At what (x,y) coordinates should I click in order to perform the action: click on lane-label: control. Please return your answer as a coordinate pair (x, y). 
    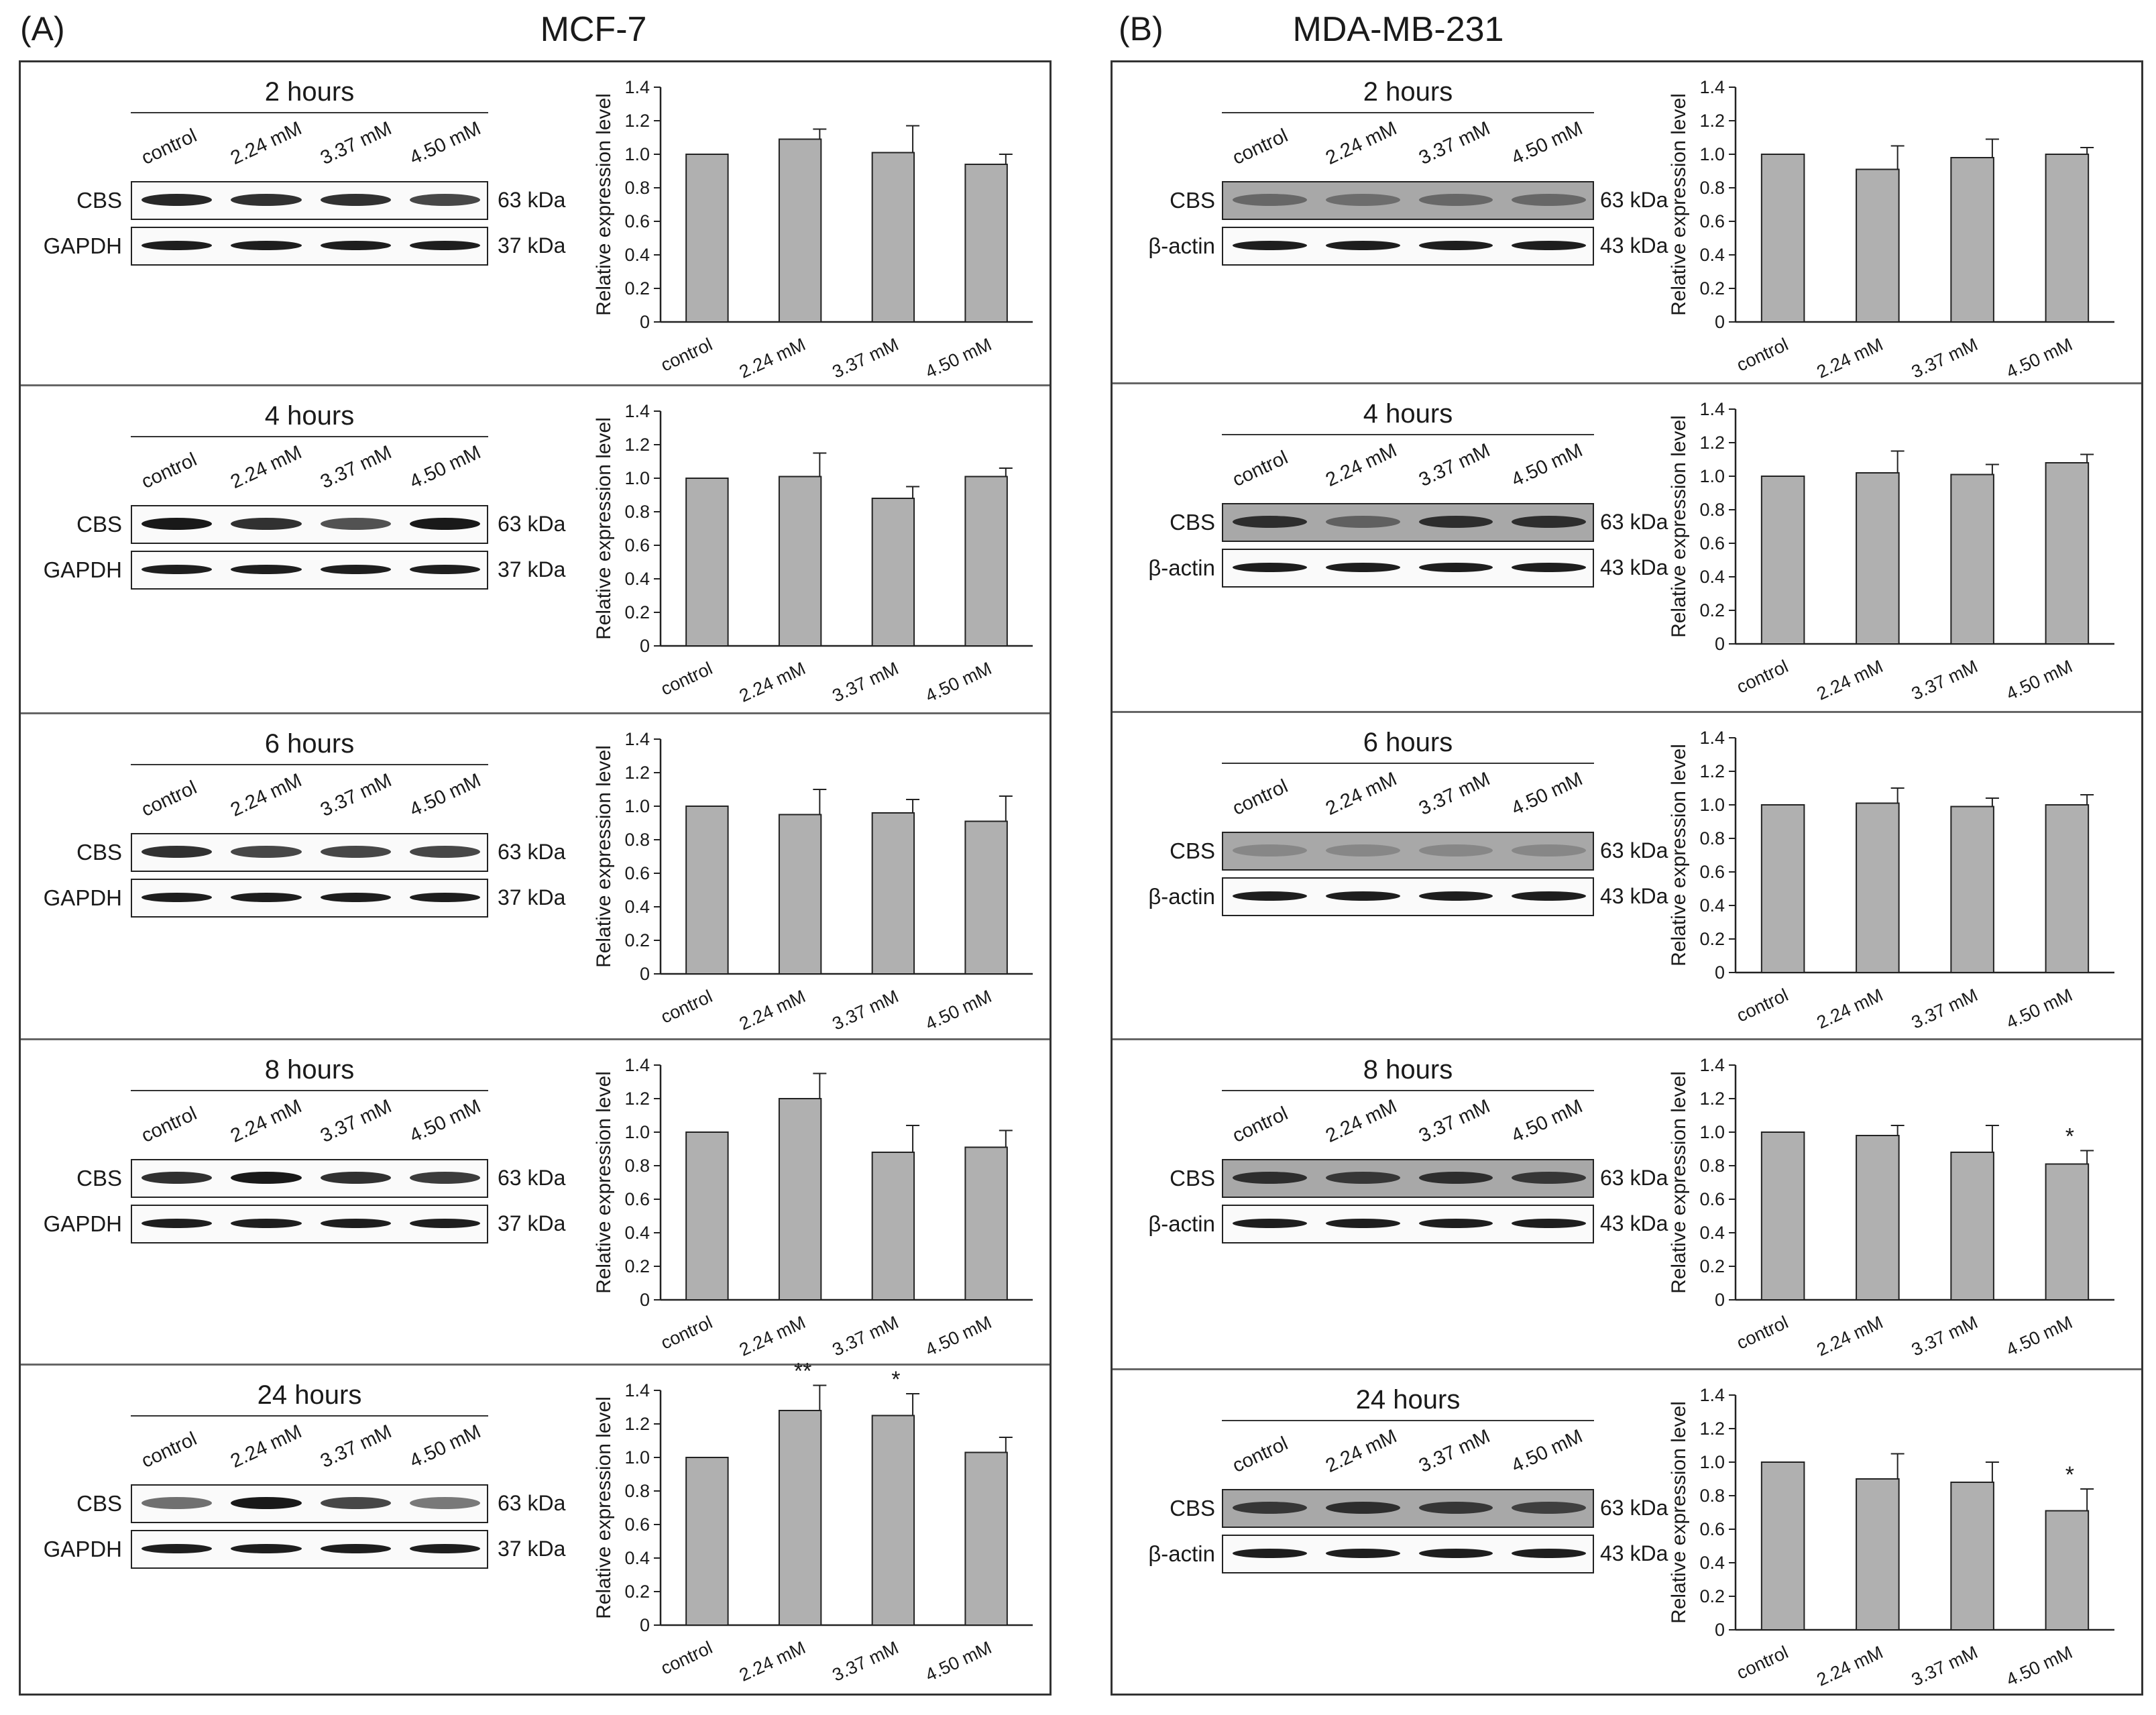
    Looking at the image, I should click on (1260, 1125).